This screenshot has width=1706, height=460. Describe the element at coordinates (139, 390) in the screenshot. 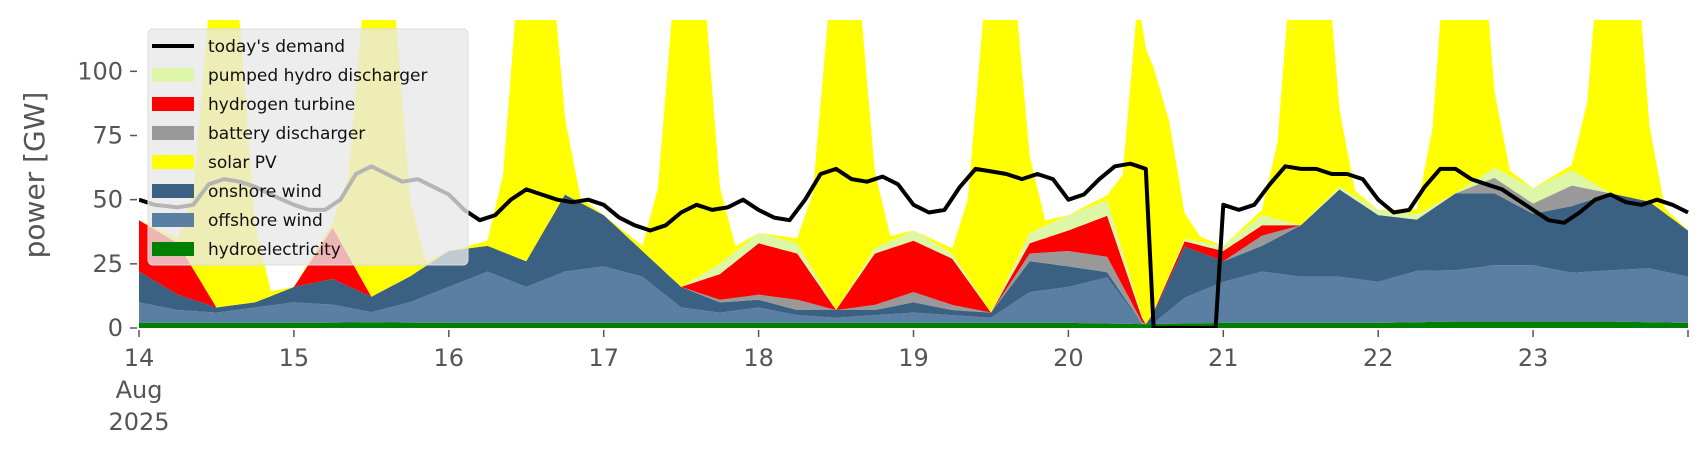

I see `x-tick-label: Aug` at that location.